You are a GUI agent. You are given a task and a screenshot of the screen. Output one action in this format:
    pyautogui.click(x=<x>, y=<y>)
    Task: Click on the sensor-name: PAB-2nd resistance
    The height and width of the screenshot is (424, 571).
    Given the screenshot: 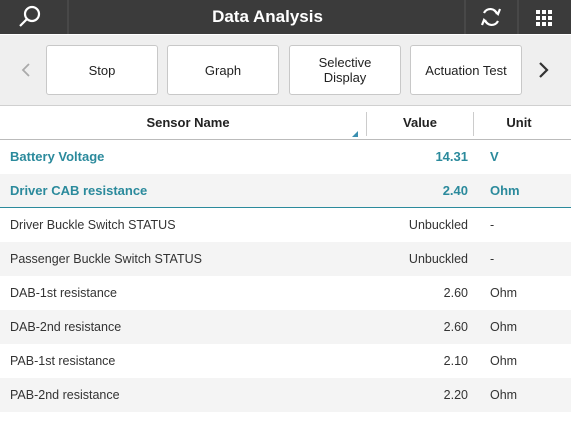 What is the action you would take?
    pyautogui.click(x=65, y=395)
    